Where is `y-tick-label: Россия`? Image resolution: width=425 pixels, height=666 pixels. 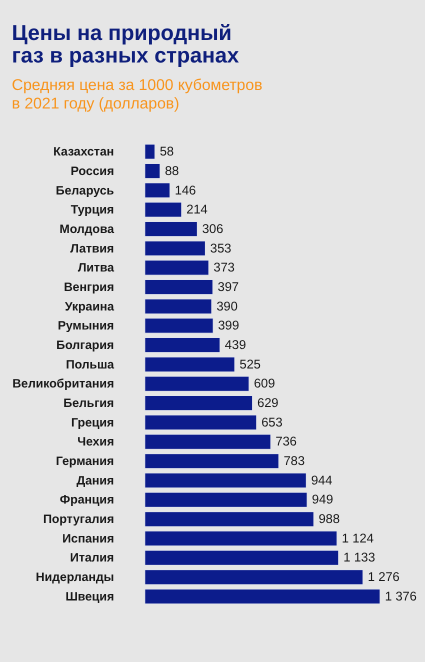
y-tick-label: Россия is located at coordinates (92, 171).